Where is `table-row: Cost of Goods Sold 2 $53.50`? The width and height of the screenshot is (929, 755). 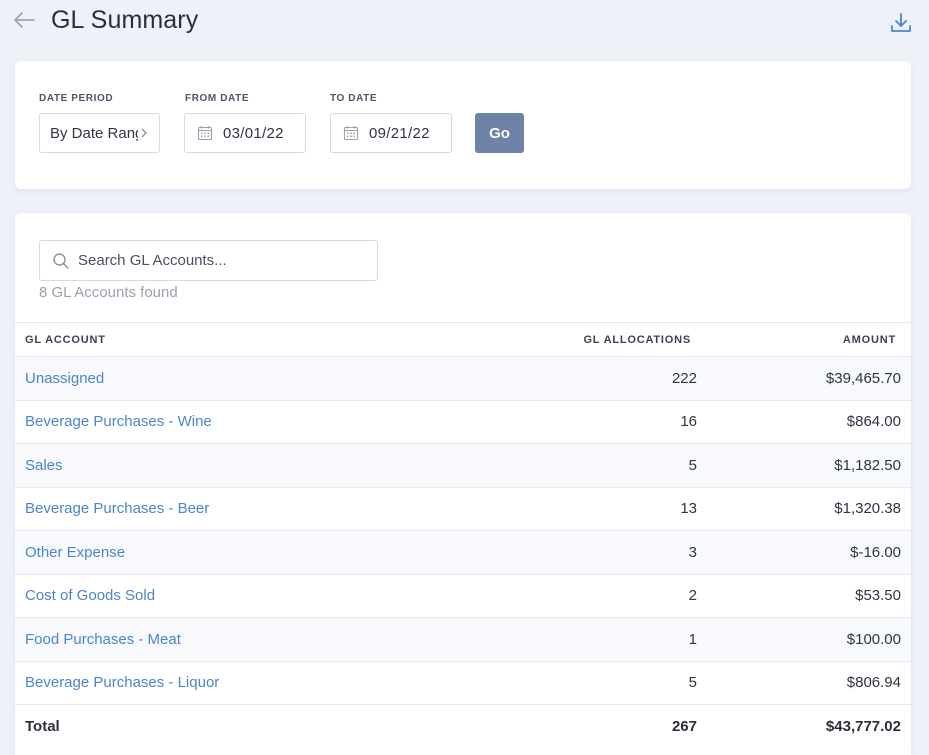
table-row: Cost of Goods Sold 2 $53.50 is located at coordinates (463, 596).